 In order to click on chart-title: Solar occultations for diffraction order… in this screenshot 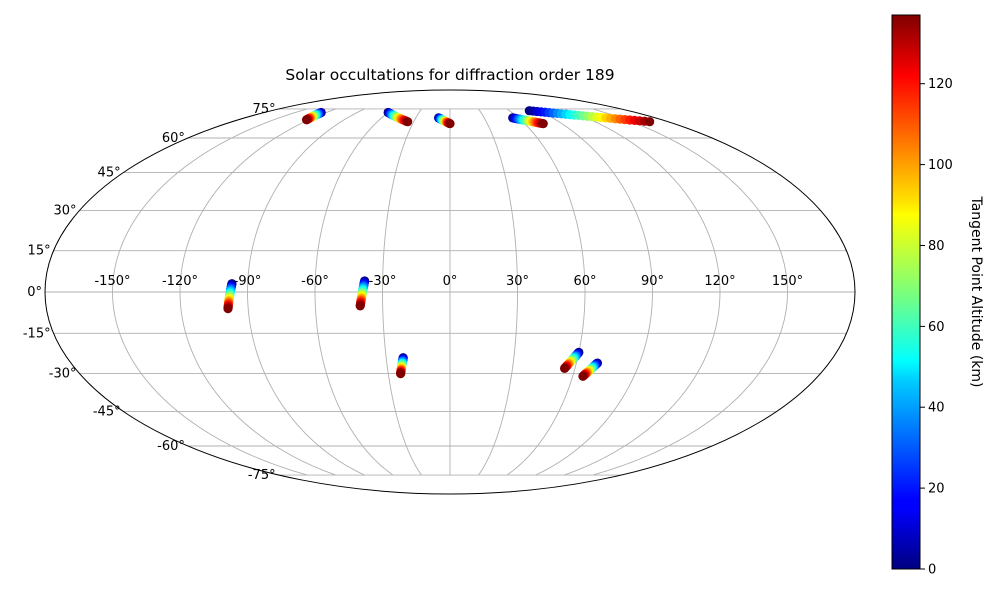, I will do `click(449, 75)`.